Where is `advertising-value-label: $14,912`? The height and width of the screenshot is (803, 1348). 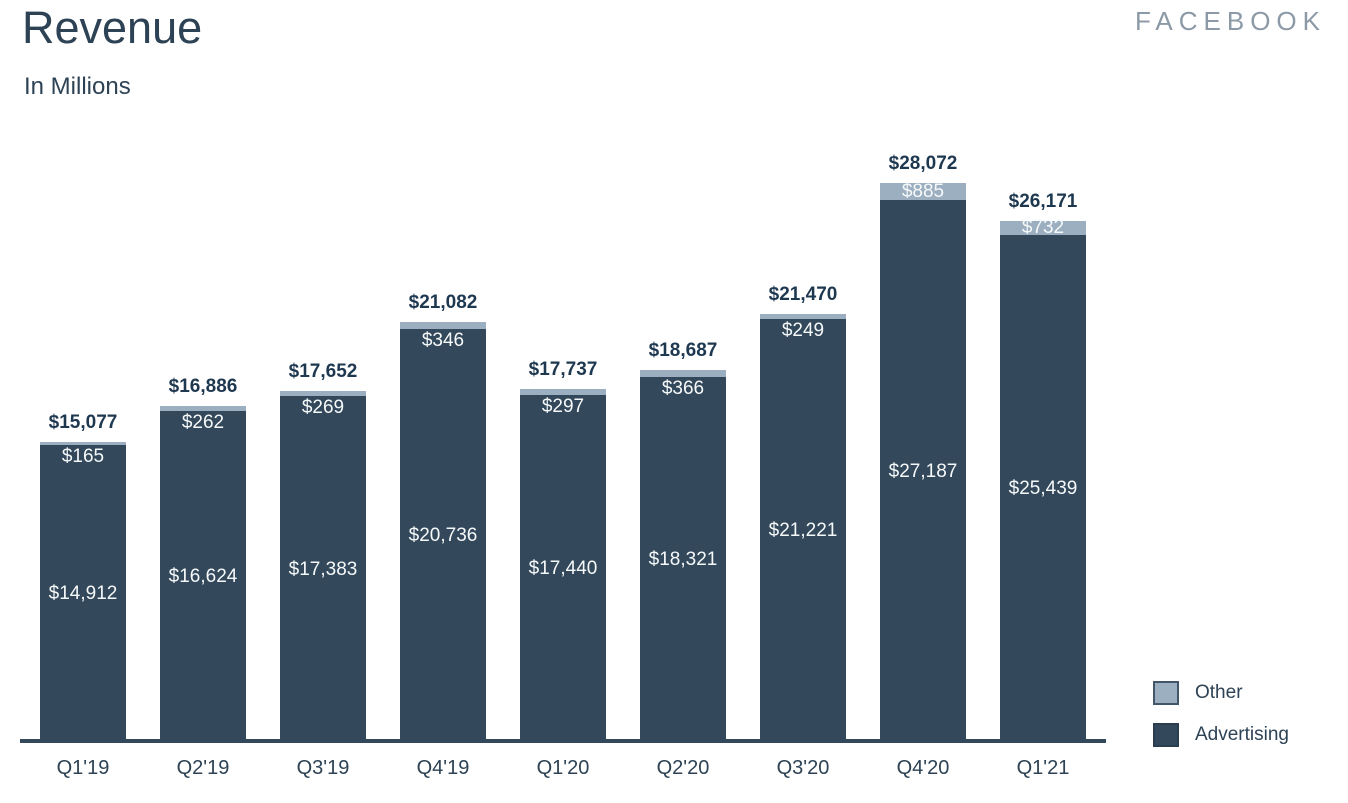
advertising-value-label: $14,912 is located at coordinates (83, 594).